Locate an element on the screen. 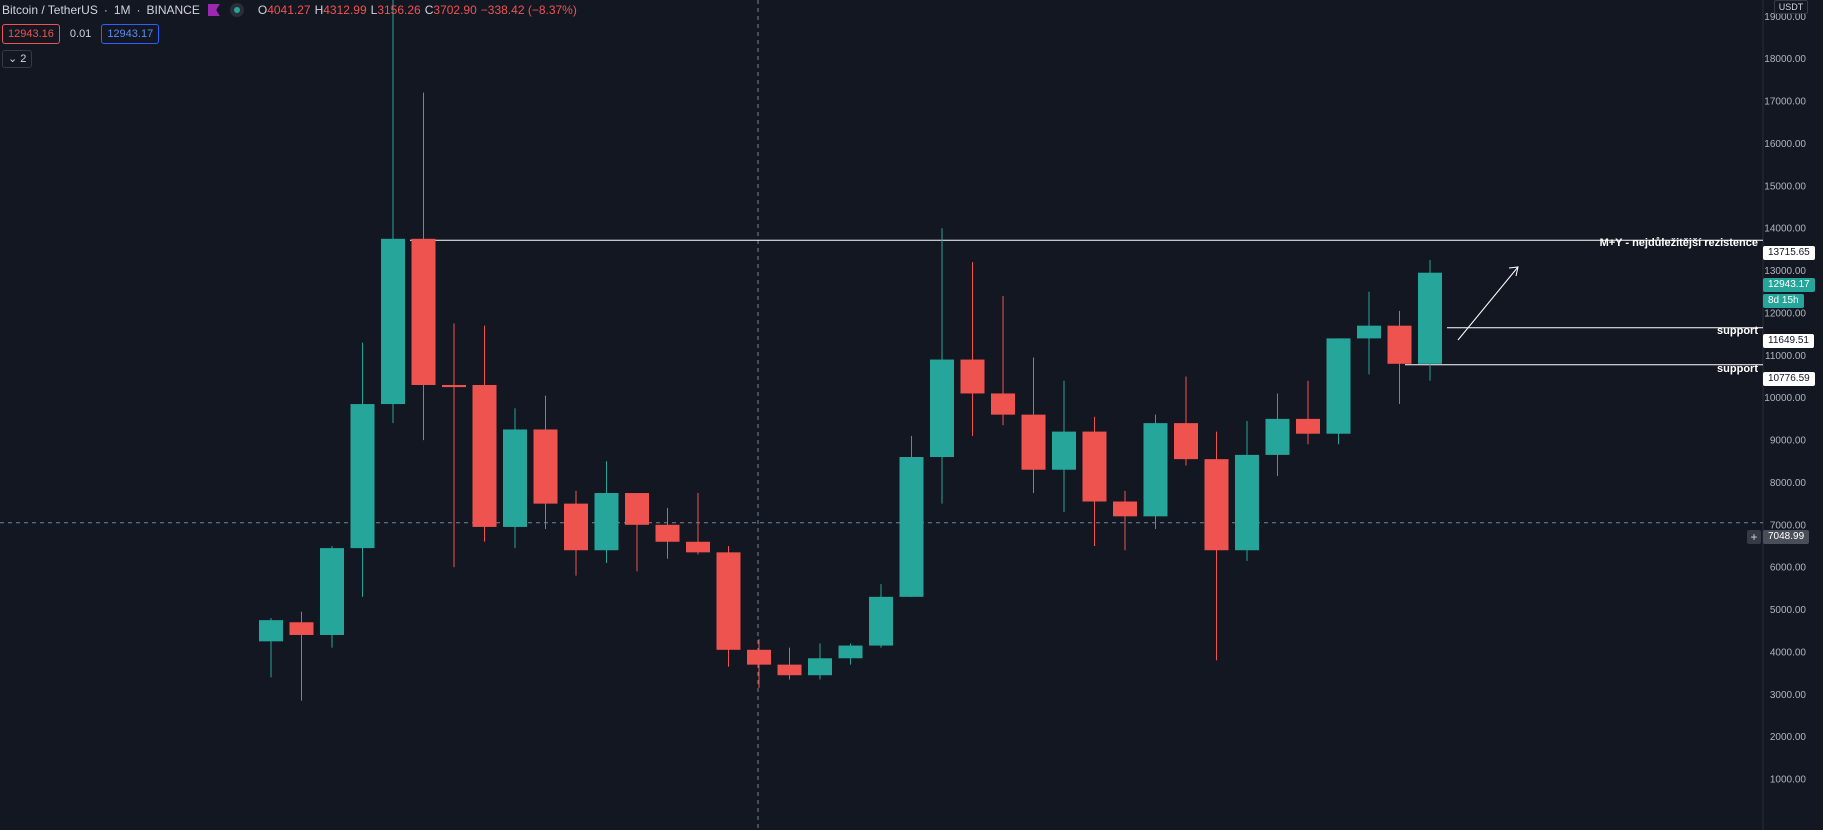  horizontal-lines is located at coordinates (1086, 302).